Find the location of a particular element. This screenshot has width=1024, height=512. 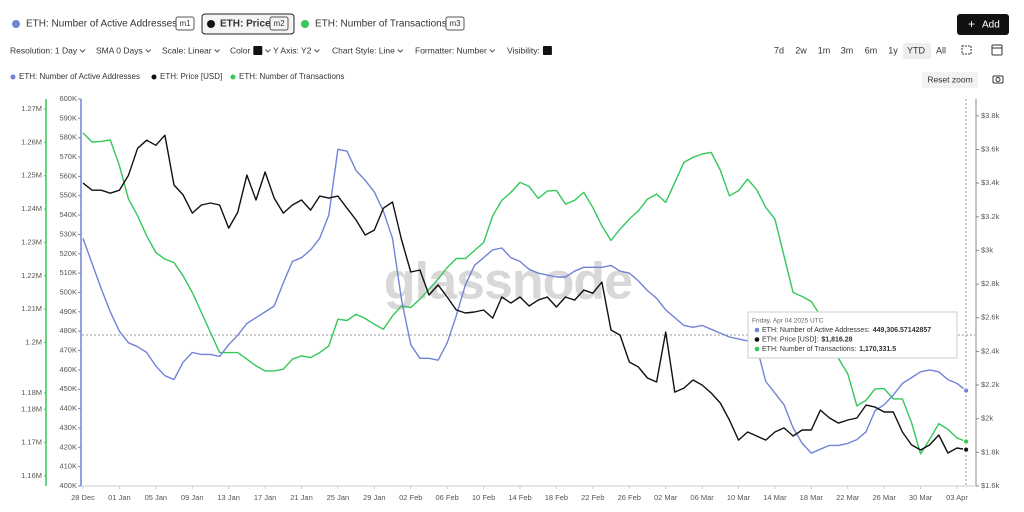

color-swatch is located at coordinates (258, 50).